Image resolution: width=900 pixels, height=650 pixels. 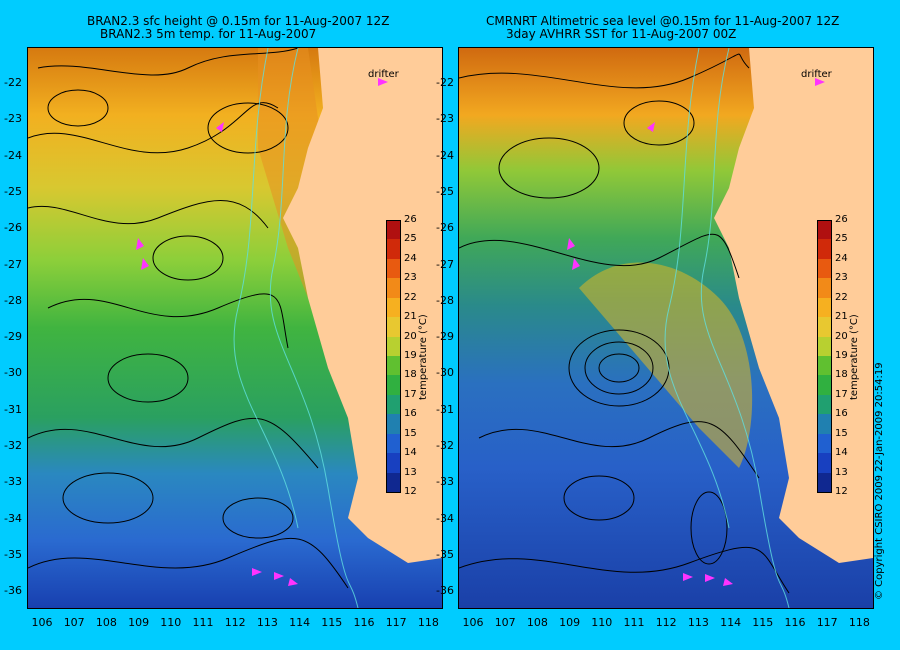 I want to click on left-land, so click(x=362, y=305).